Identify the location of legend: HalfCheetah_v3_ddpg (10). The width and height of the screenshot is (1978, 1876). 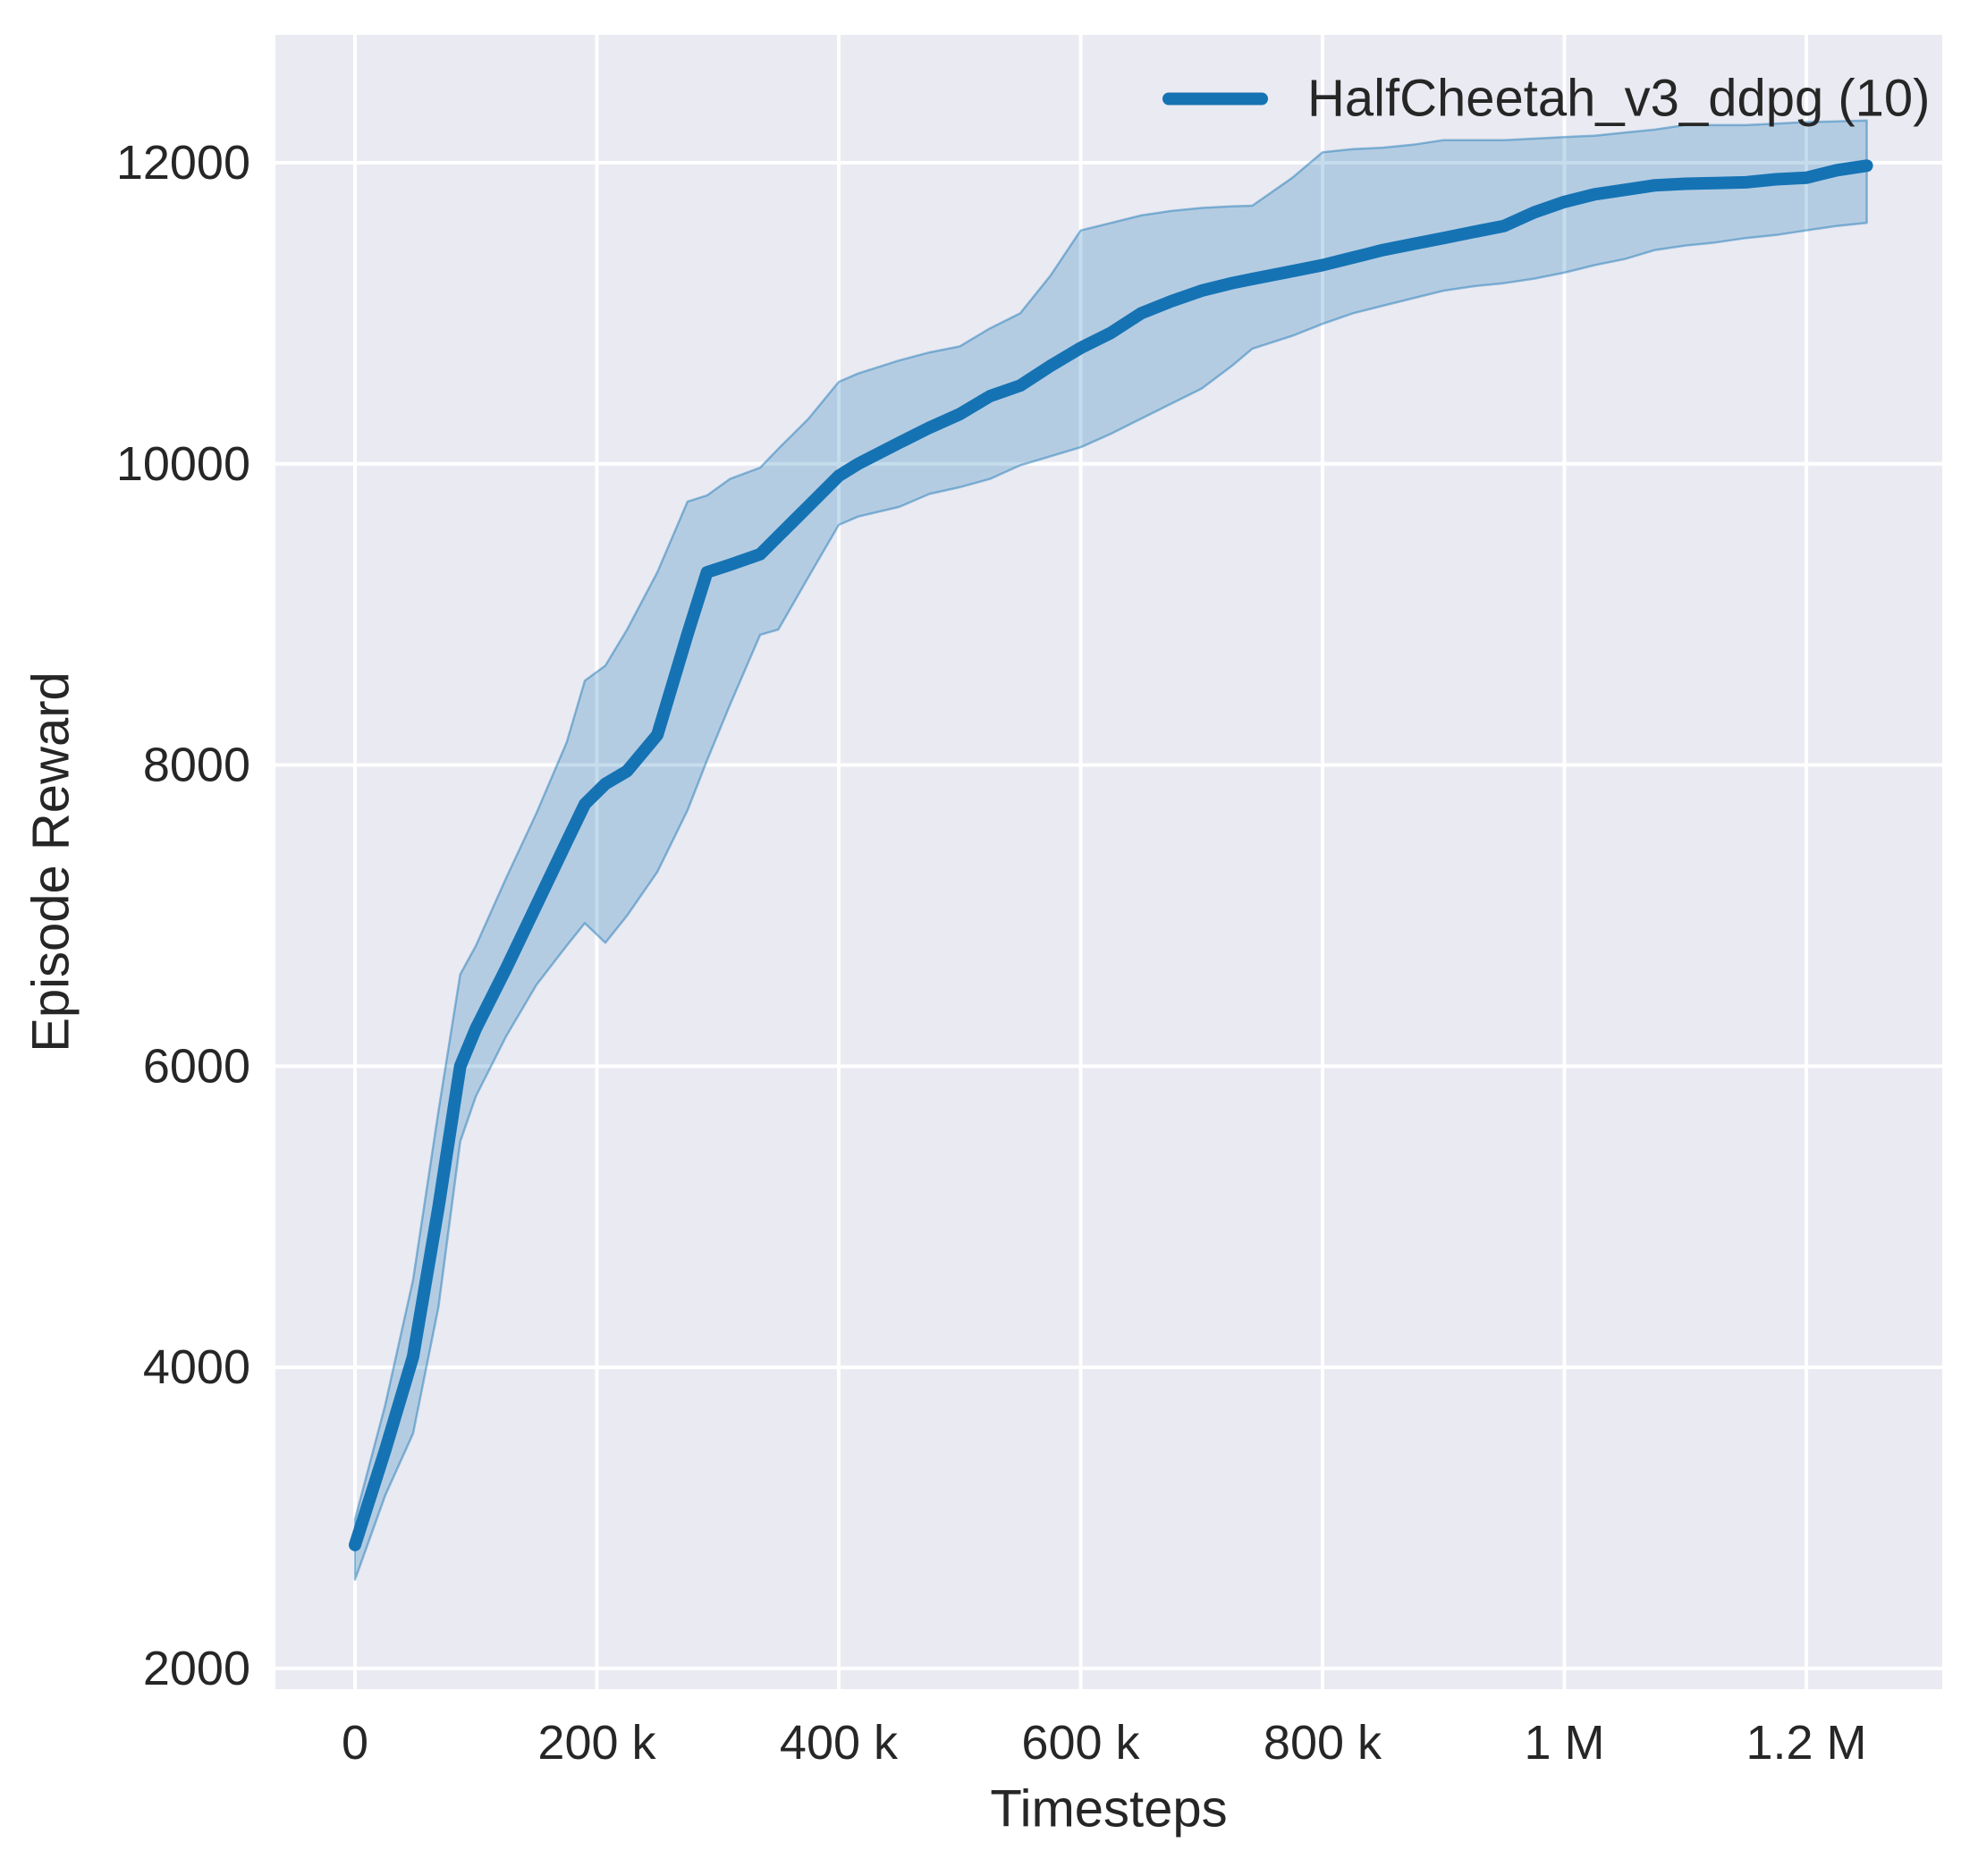
(1546, 99).